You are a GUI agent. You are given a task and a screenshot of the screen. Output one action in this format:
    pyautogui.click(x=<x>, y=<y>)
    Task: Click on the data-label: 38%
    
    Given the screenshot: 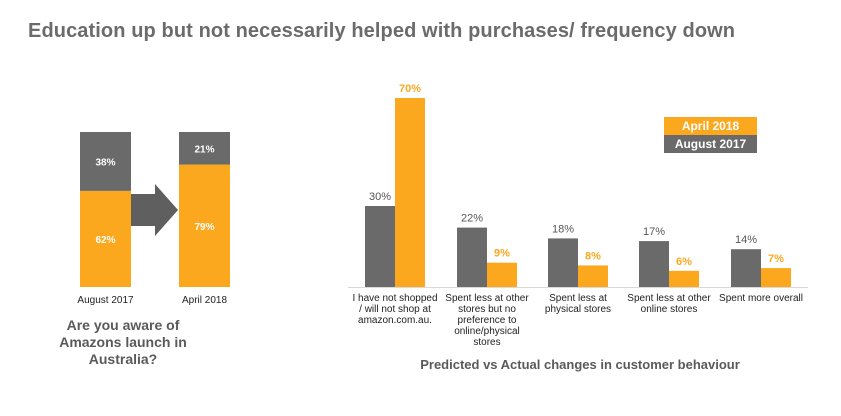 What is the action you would take?
    pyautogui.click(x=105, y=162)
    